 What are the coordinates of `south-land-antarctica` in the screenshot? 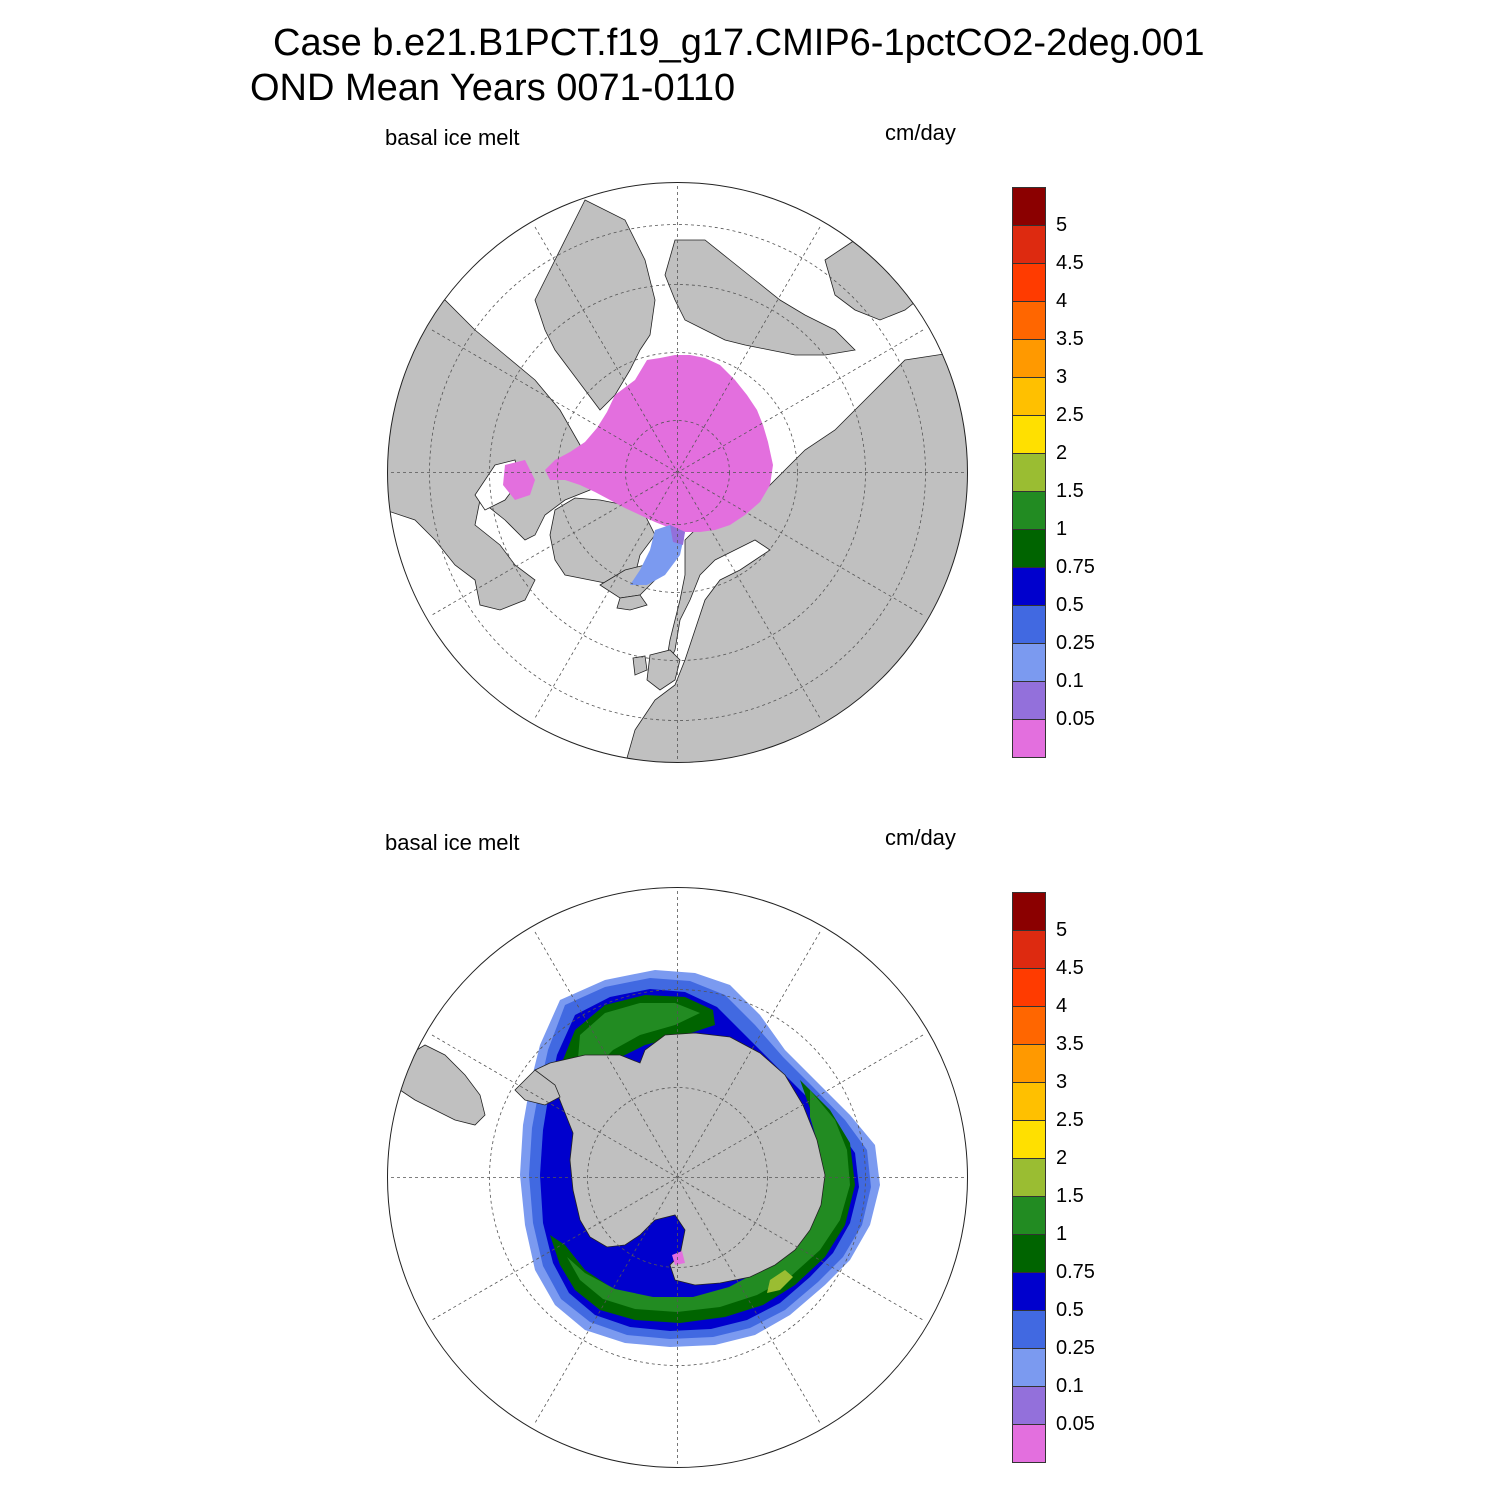 It's located at (680, 1159).